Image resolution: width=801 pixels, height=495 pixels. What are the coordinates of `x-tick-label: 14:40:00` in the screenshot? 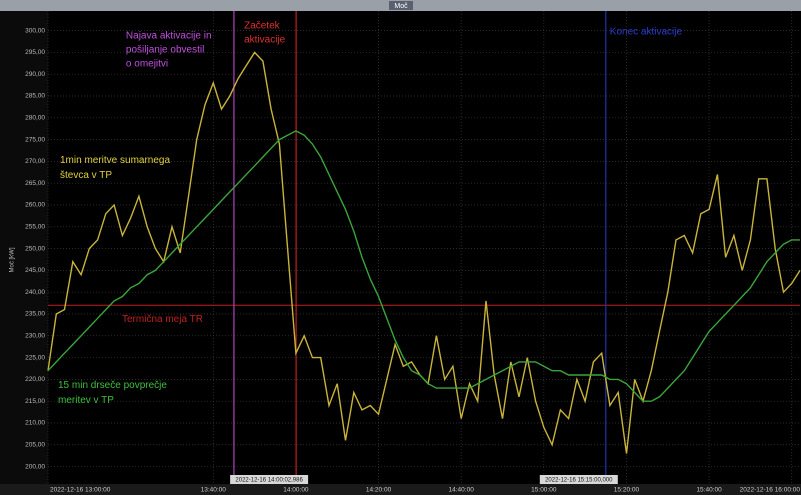 It's located at (462, 490).